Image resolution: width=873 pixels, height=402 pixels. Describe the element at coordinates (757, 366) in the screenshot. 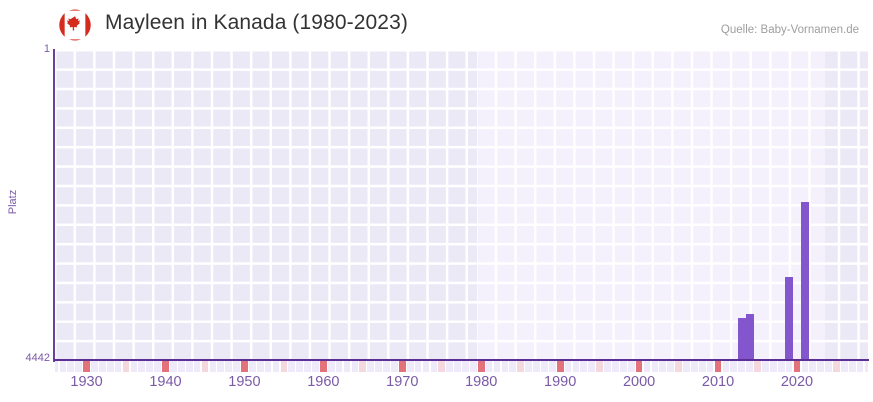

I see `x-tick-cell-2015` at that location.